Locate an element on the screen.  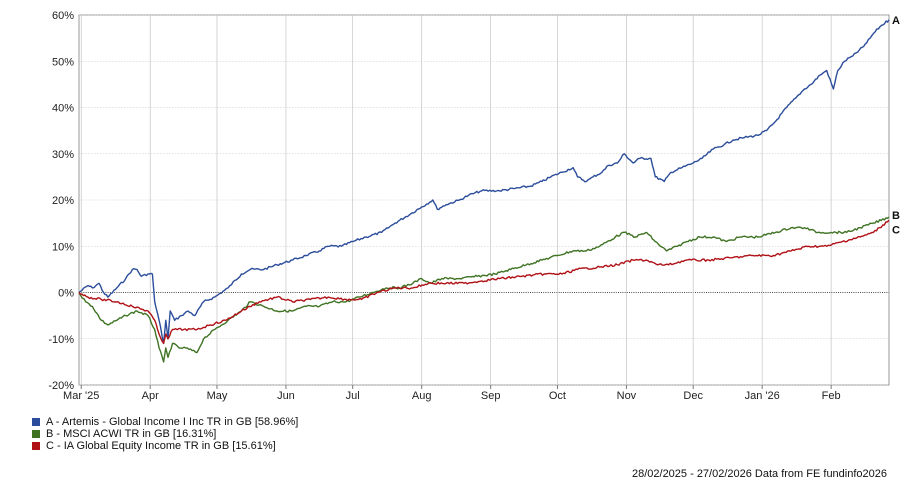
x-tick-label: Dec is located at coordinates (693, 396).